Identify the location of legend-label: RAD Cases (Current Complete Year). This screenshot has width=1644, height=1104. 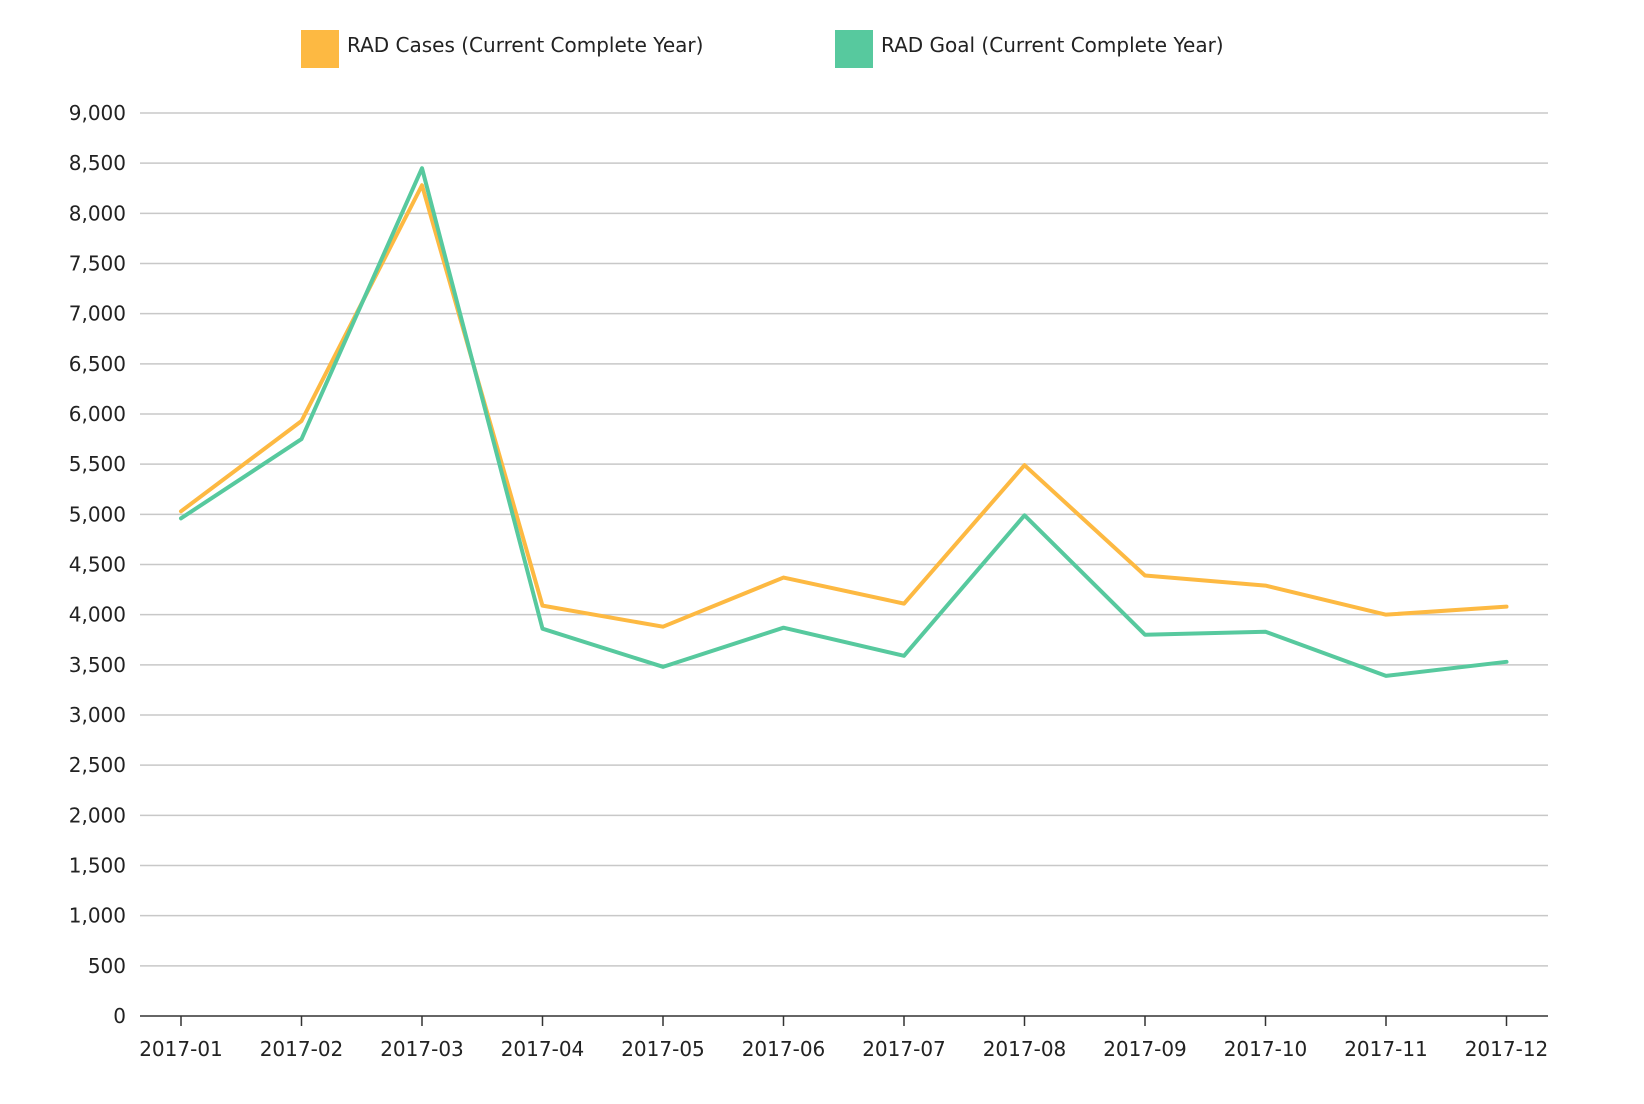
(525, 45).